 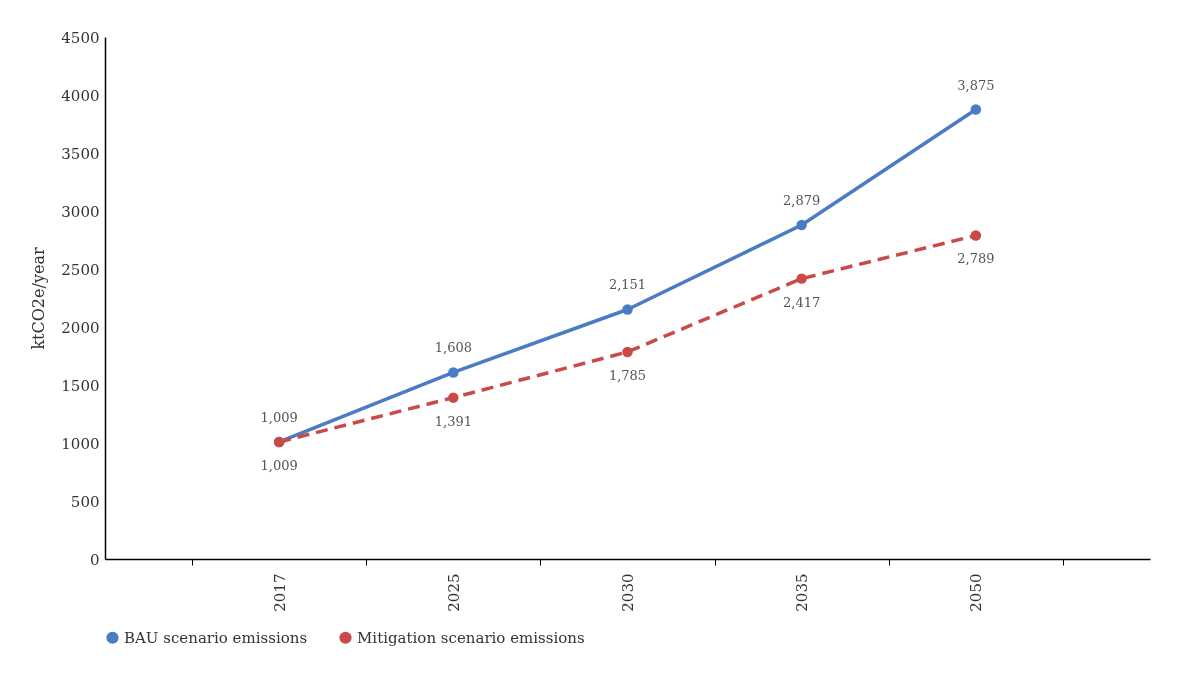 I want to click on data-label: 2,789, so click(x=976, y=259).